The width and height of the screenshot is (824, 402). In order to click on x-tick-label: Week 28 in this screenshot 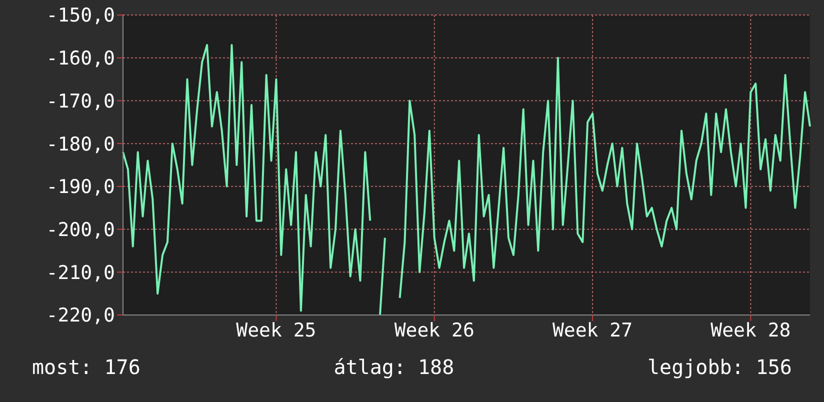, I will do `click(750, 330)`.